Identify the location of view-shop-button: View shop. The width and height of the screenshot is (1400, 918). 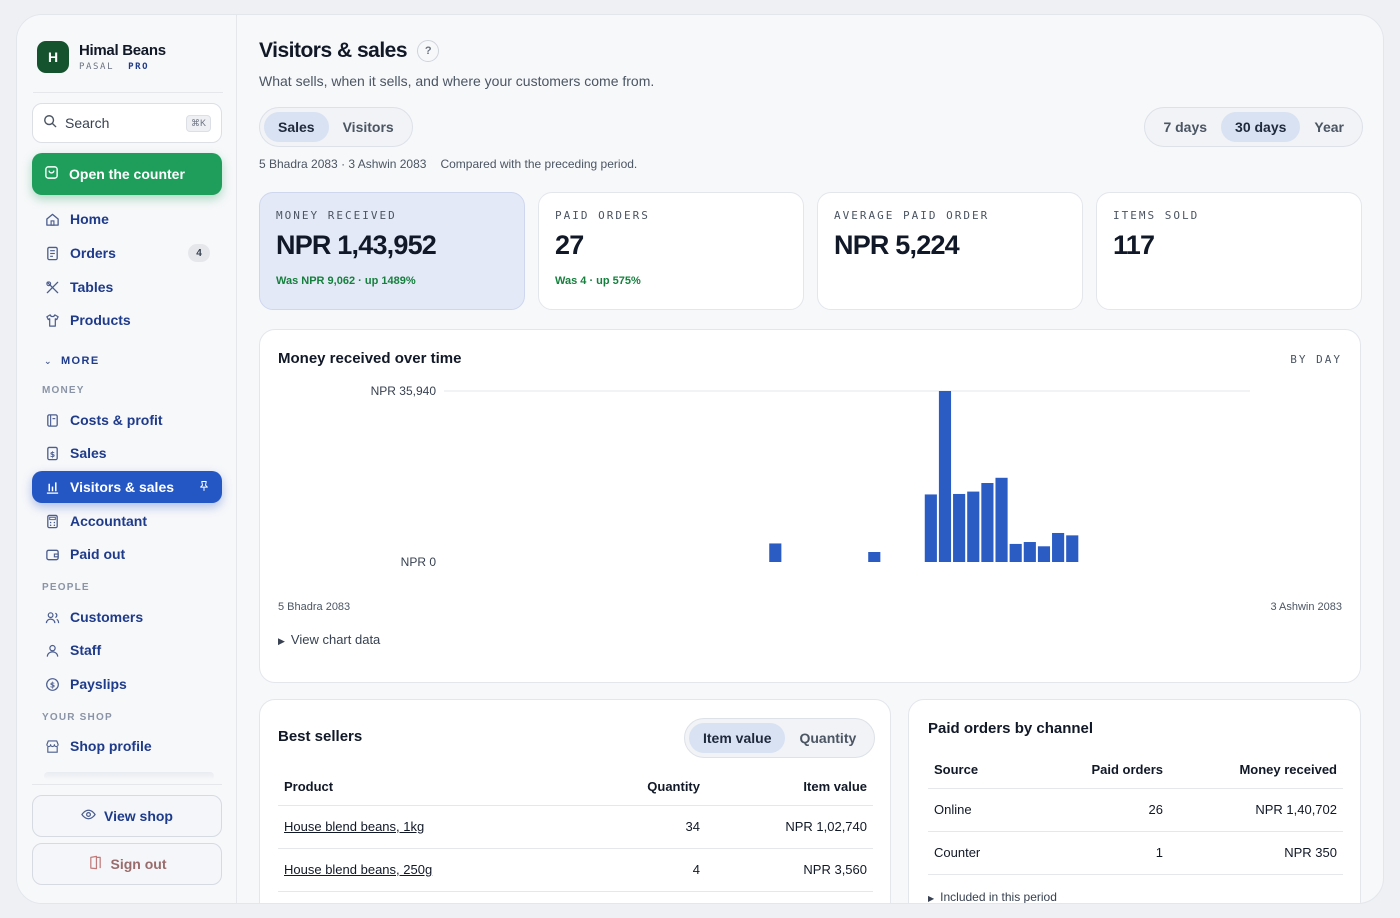
(127, 816).